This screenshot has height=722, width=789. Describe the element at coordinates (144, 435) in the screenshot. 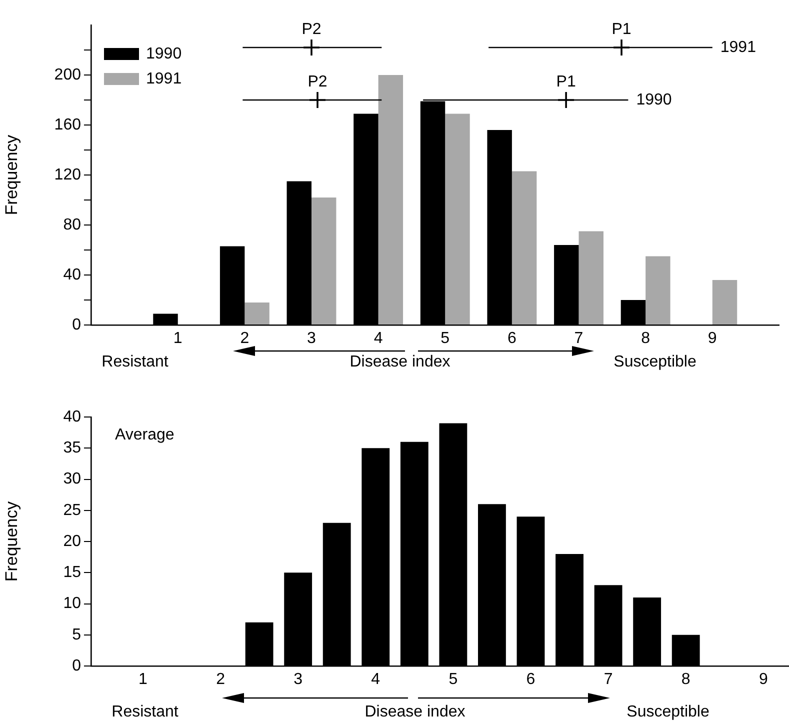

I see `text: Average` at that location.